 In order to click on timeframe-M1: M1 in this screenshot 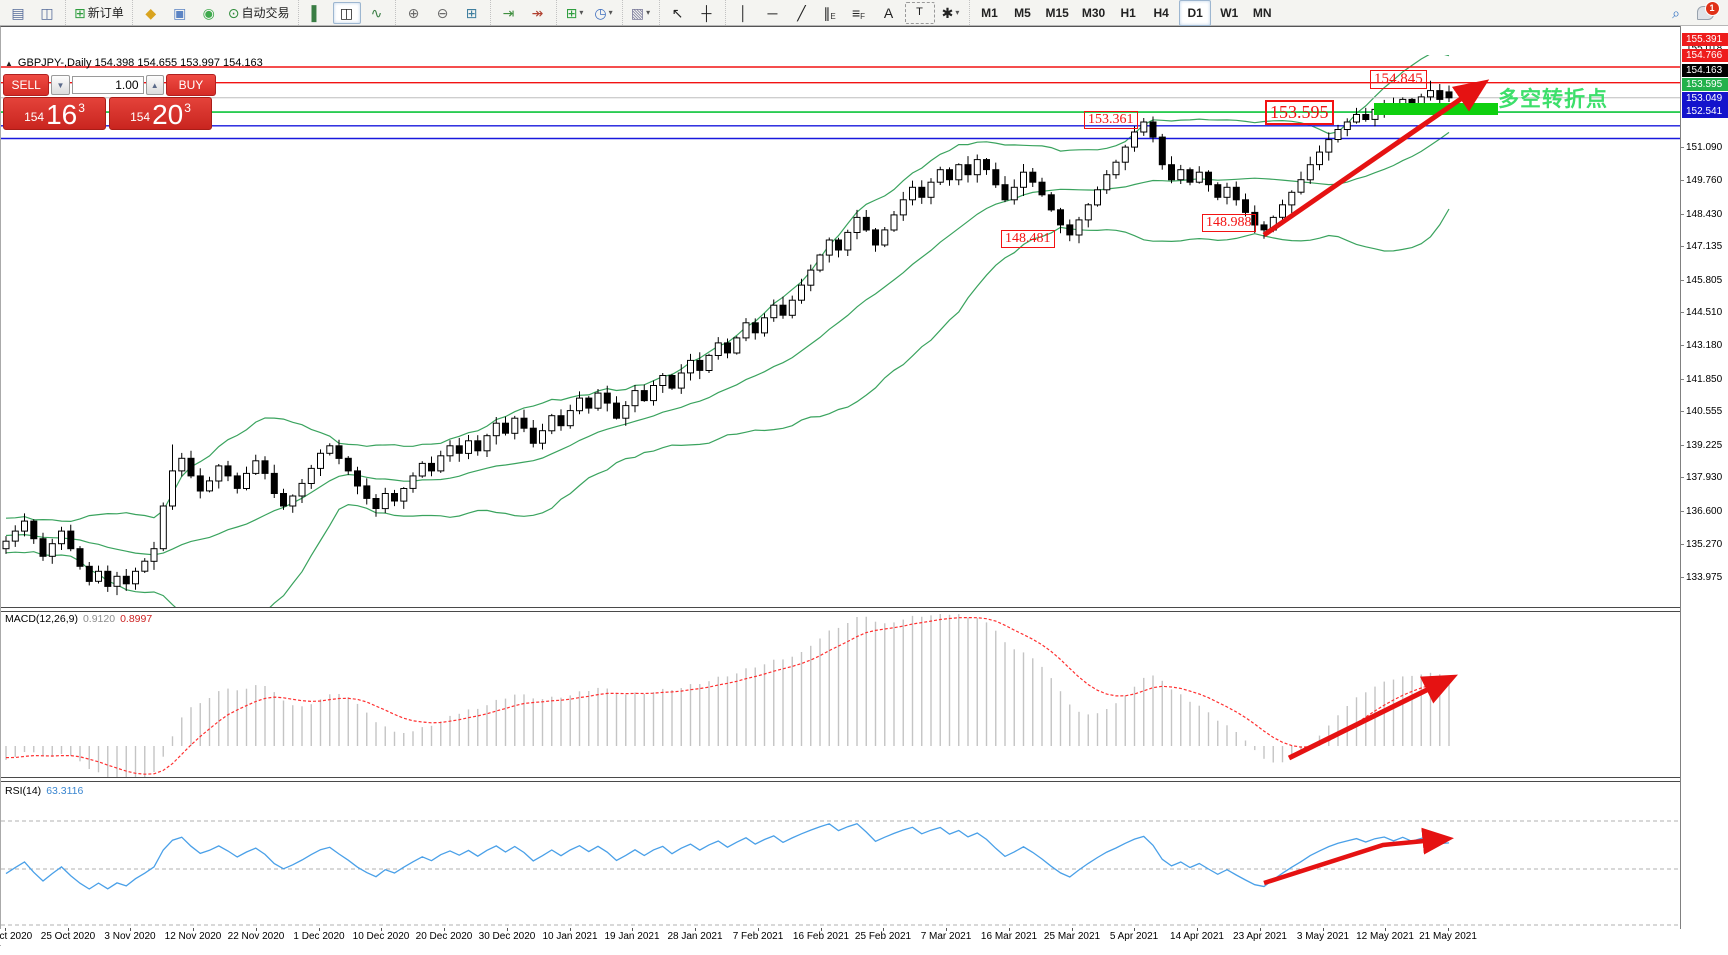, I will do `click(990, 13)`.